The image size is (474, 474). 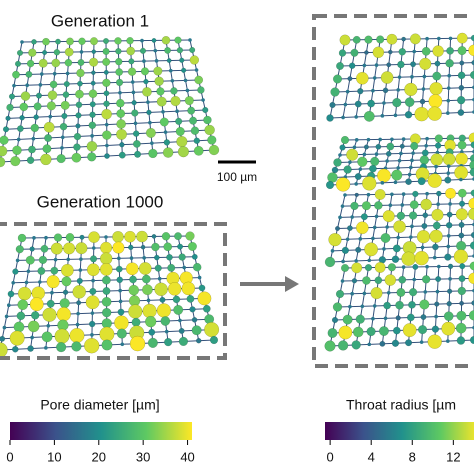 What do you see at coordinates (412, 456) in the screenshot?
I see `tick-label: 8` at bounding box center [412, 456].